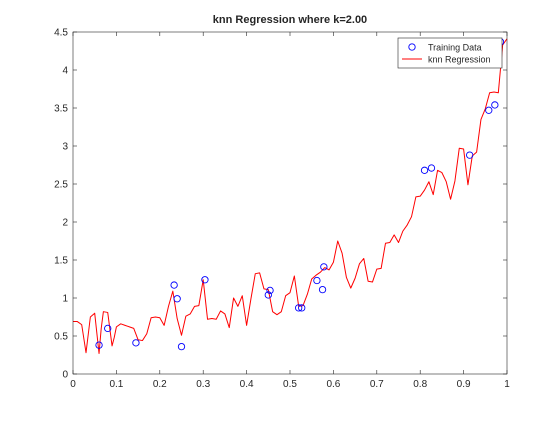 The image size is (560, 425). I want to click on y-tick-label: 2, so click(65, 223).